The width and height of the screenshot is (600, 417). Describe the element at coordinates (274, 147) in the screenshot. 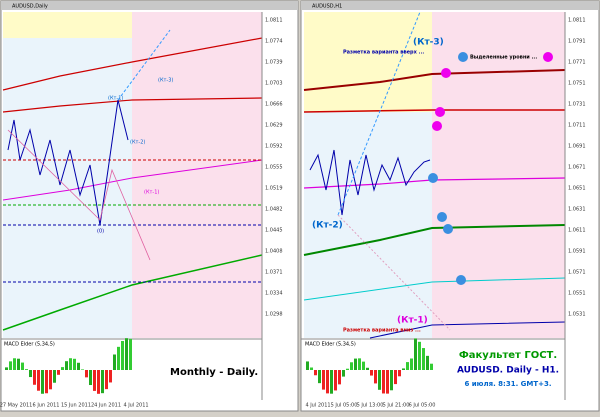

I see `price-label: 1.0592` at that location.